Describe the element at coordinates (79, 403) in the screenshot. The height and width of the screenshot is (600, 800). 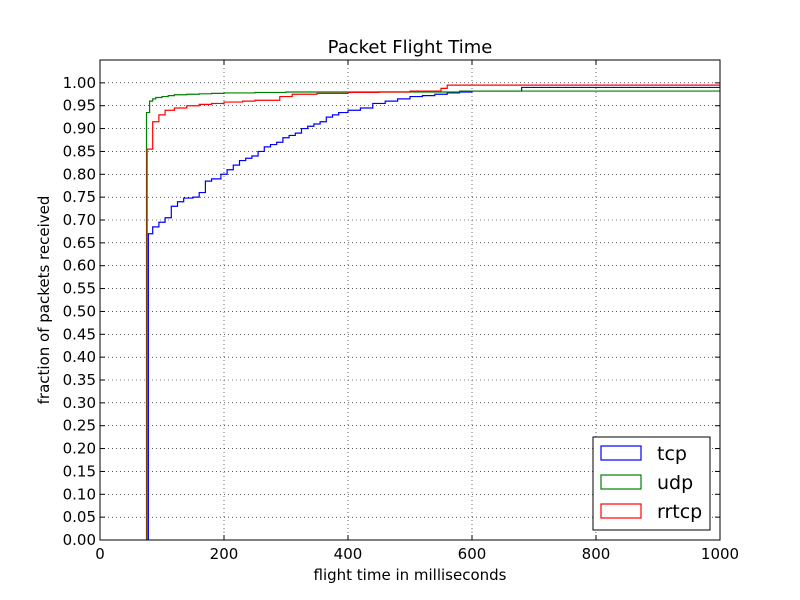
I see `y-tick-label: 0.30` at that location.